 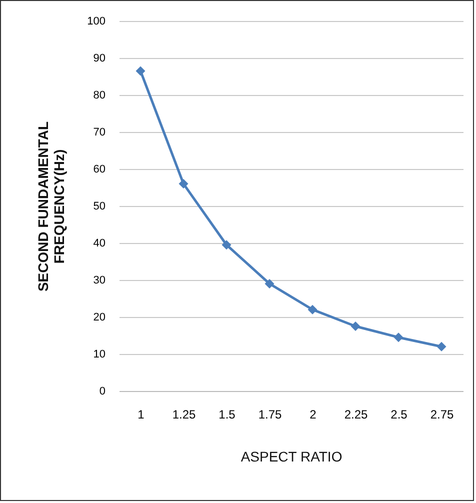 What do you see at coordinates (99, 96) in the screenshot?
I see `y-tick-label: 80` at bounding box center [99, 96].